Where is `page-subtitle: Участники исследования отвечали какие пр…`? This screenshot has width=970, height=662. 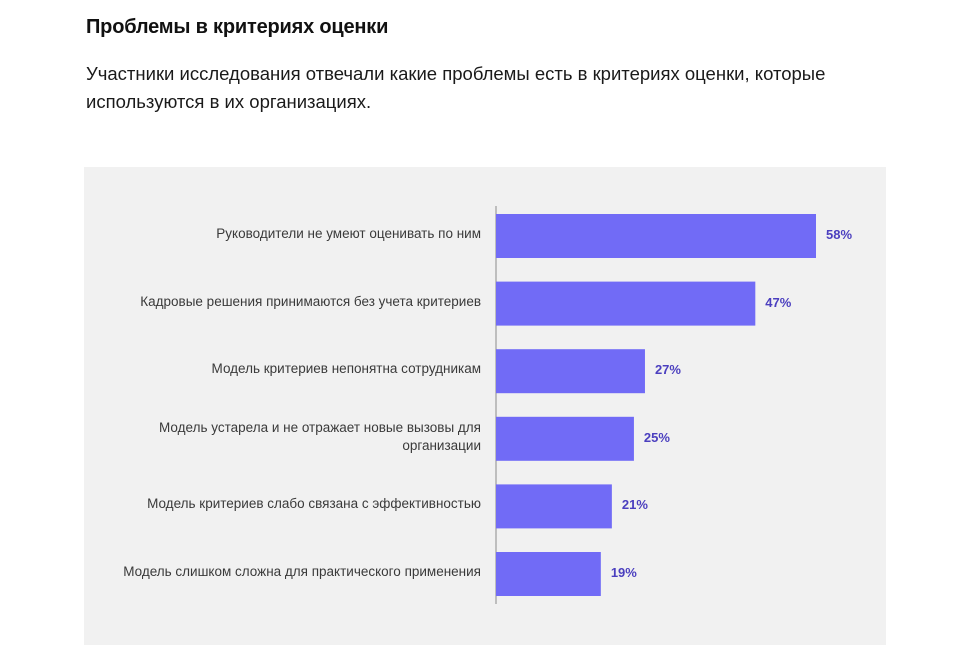 page-subtitle: Участники исследования отвечали какие пр… is located at coordinates (456, 87).